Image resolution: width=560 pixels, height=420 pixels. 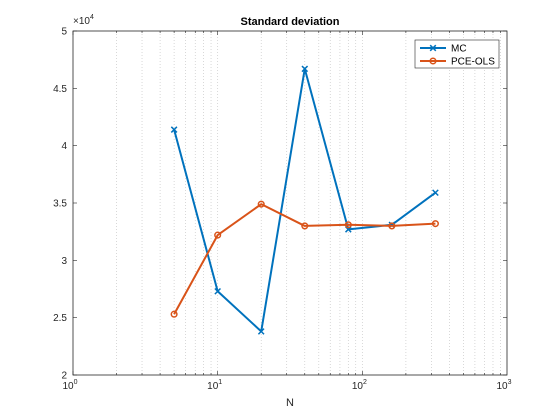 I want to click on y-tick-label: 2, so click(x=64, y=376).